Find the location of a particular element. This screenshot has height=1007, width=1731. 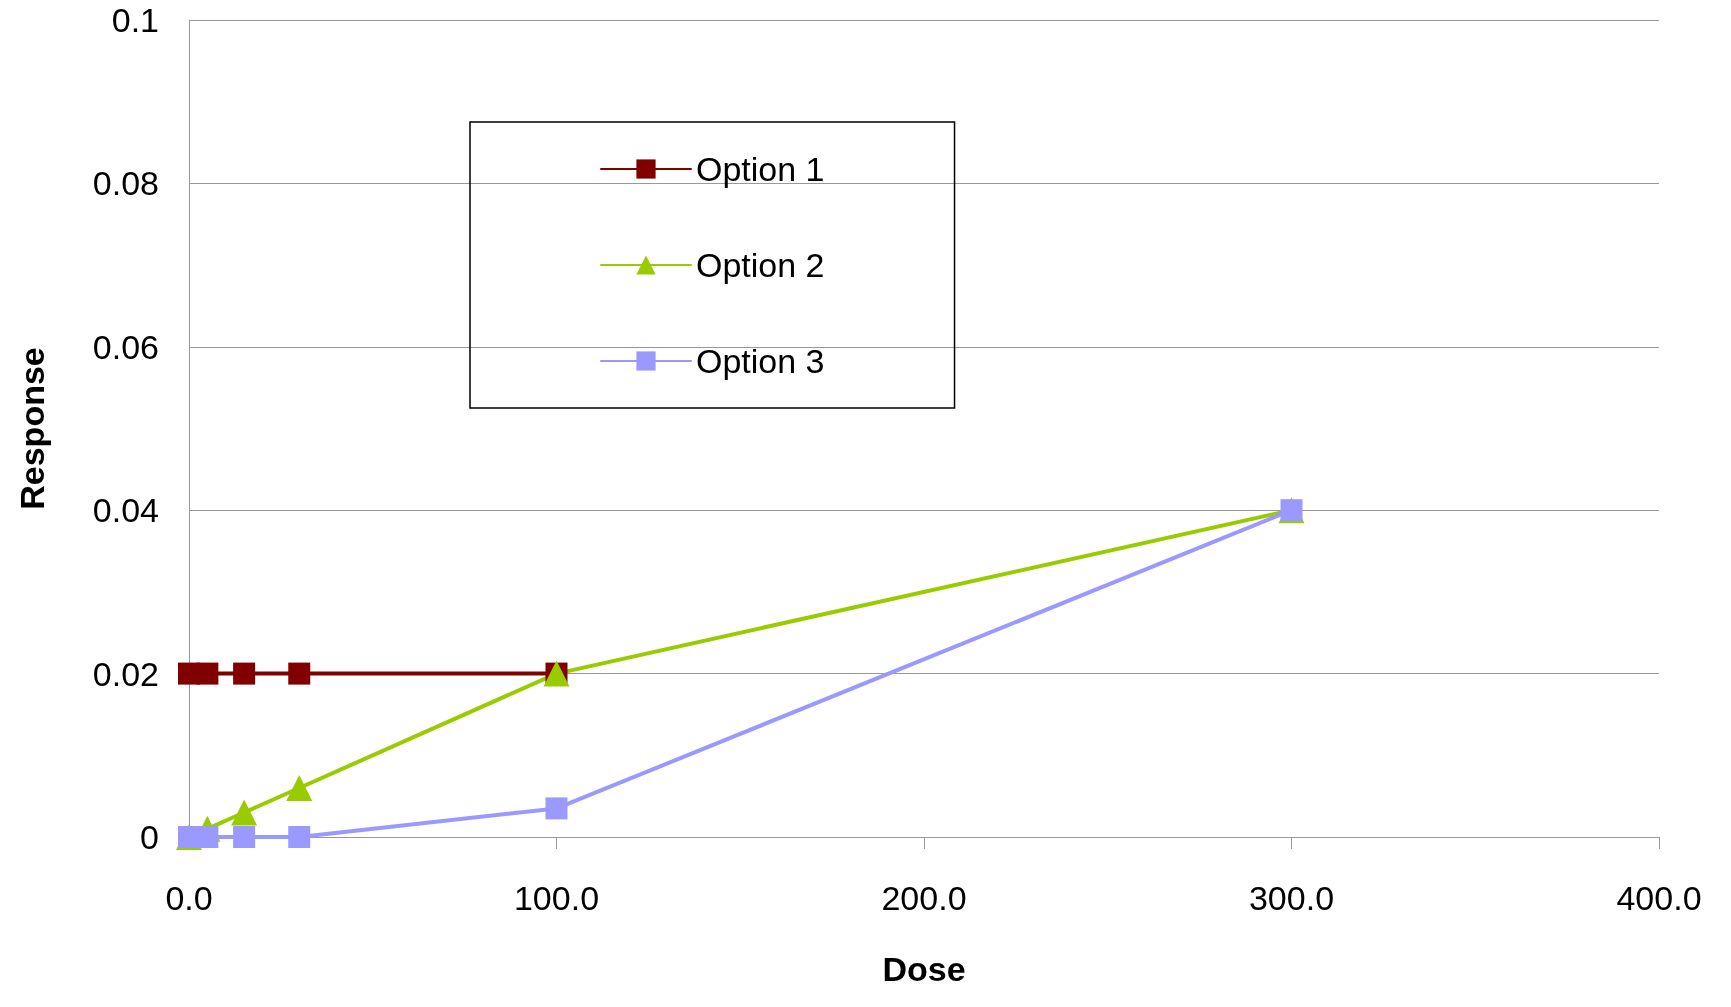

y-tick-label: 0.1 is located at coordinates (135, 20).